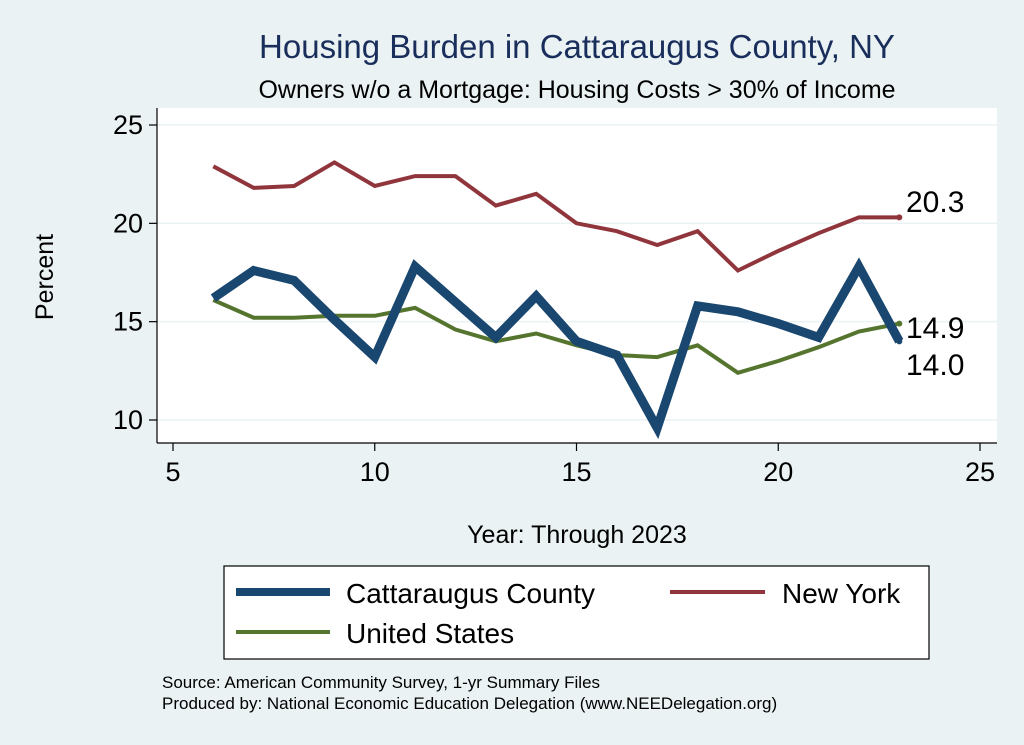 This screenshot has width=1024, height=745. Describe the element at coordinates (935, 365) in the screenshot. I see `end-label-cattaraugus: 14.0` at that location.